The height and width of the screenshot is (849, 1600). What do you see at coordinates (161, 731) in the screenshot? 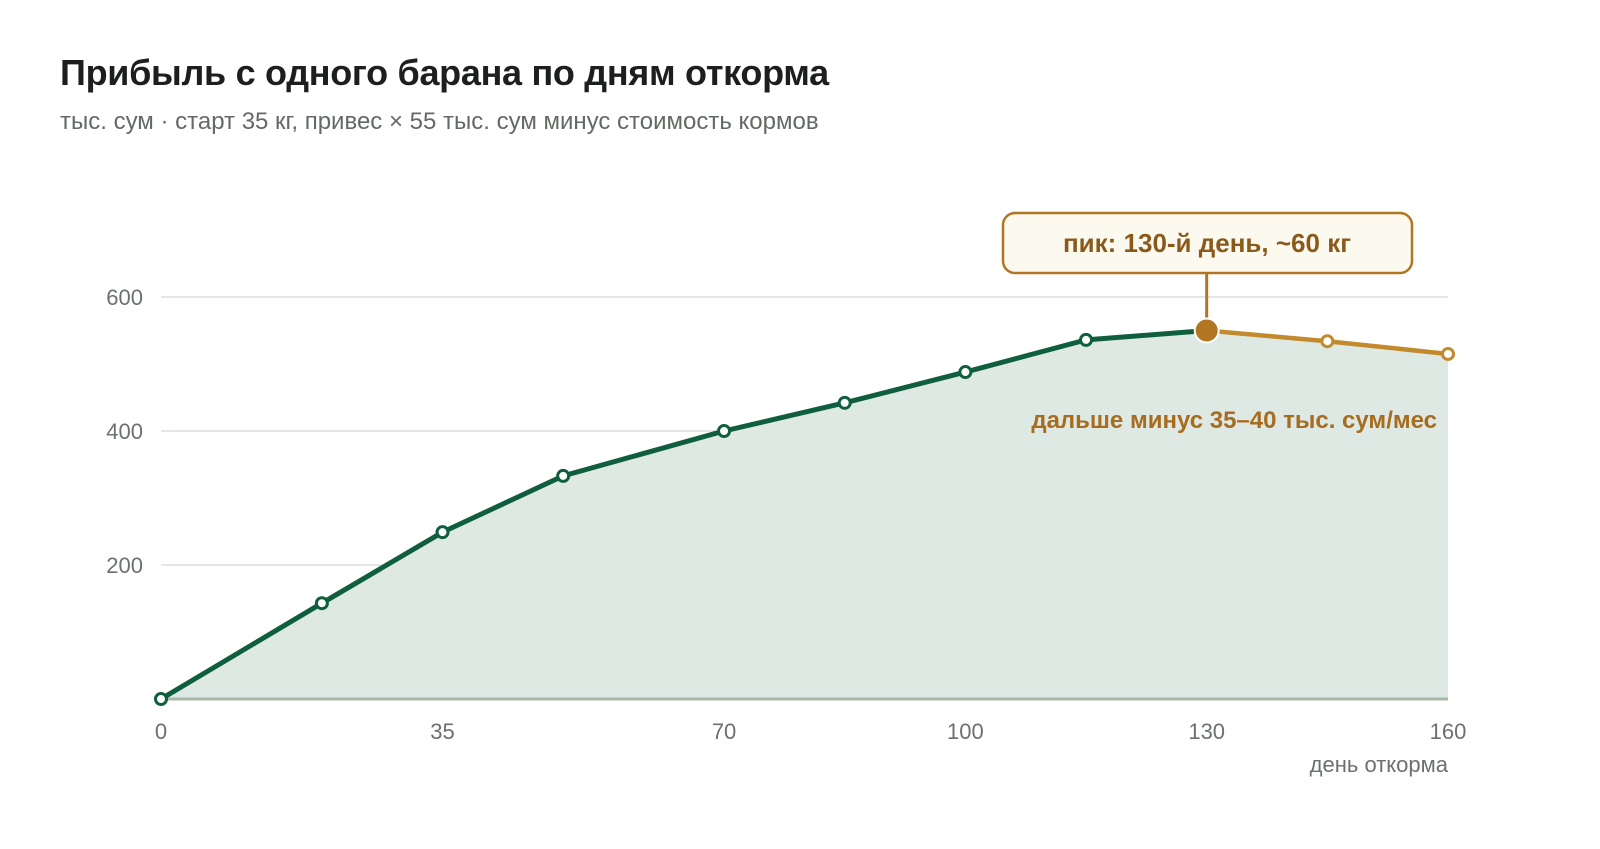
I see `x-tick-label: 0` at bounding box center [161, 731].